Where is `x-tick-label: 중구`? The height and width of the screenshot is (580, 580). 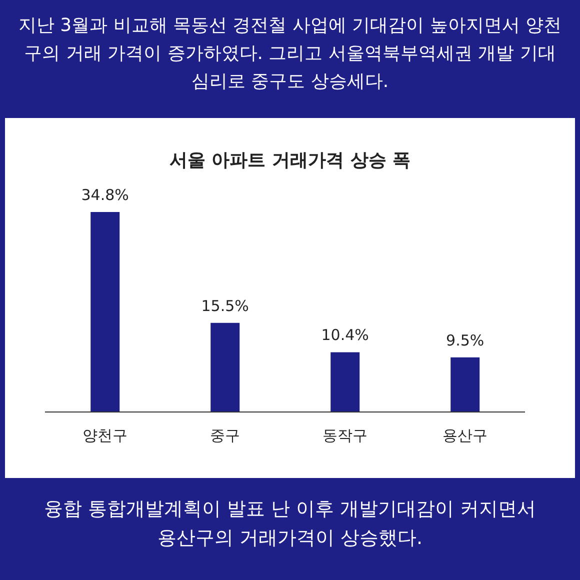
x-tick-label: 중구 is located at coordinates (225, 435).